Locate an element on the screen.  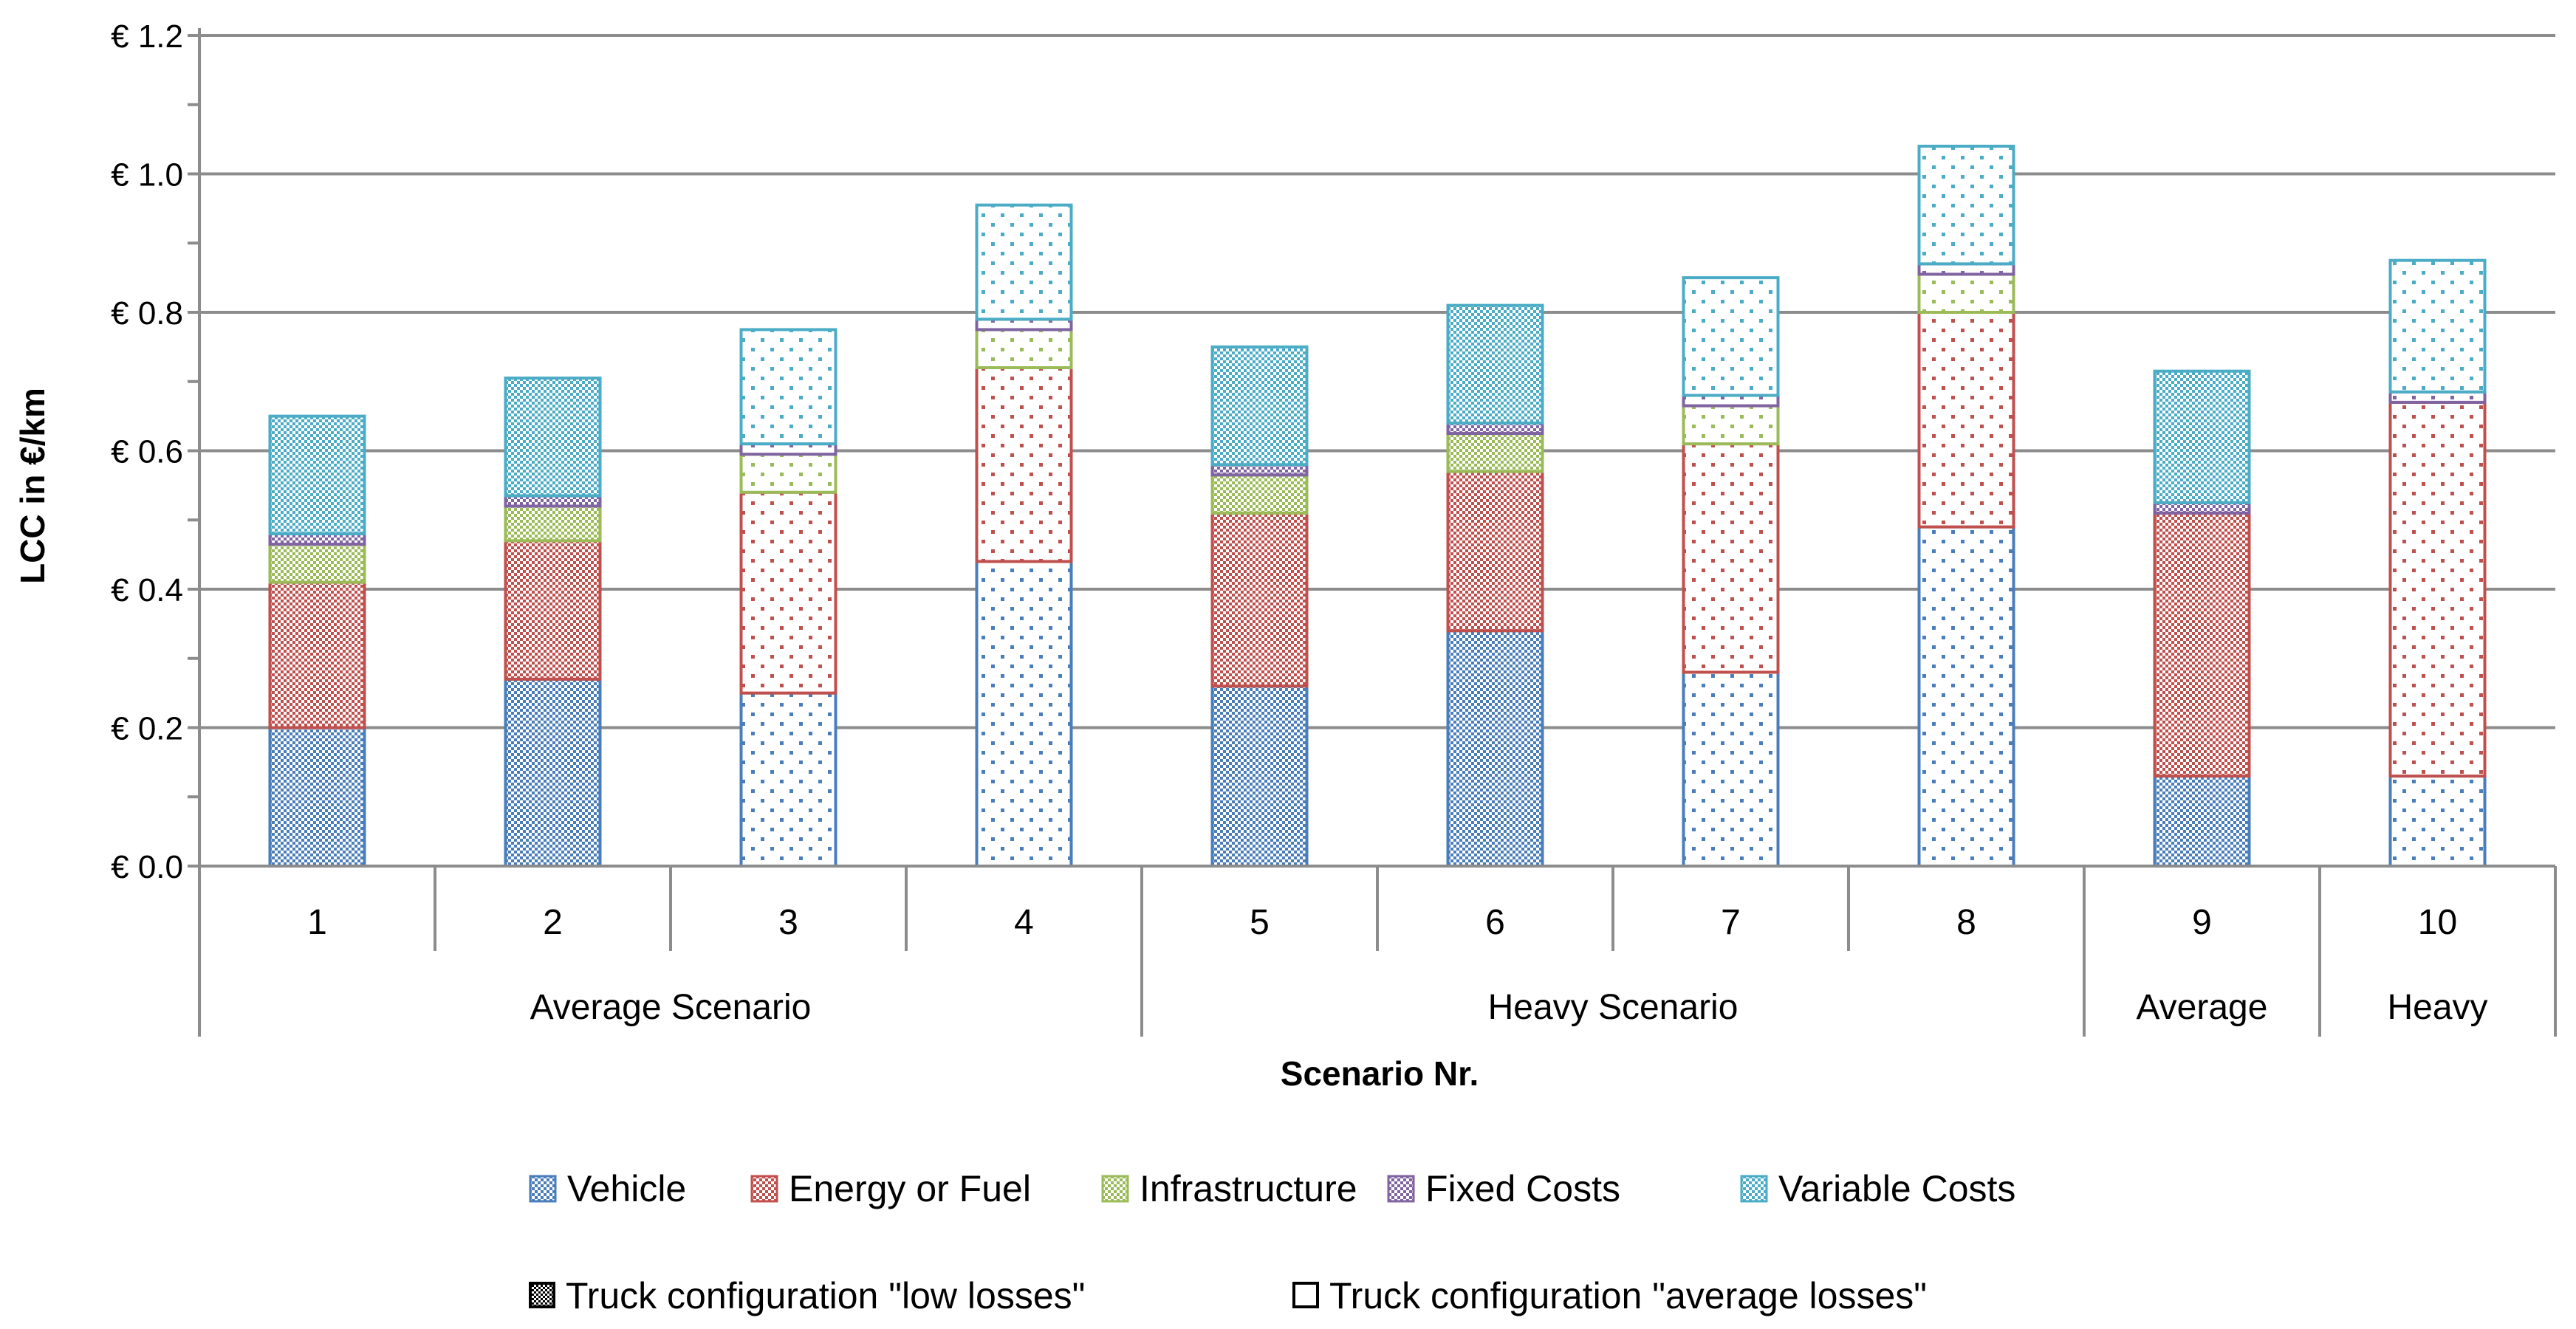
x-group-label: Average is located at coordinates (2202, 1007).